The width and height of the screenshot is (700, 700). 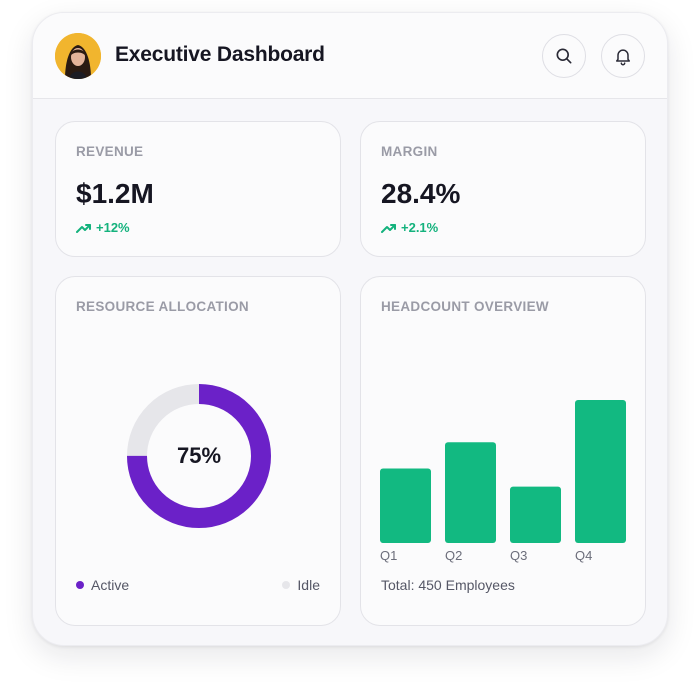 I want to click on donut-chart-svg, so click(x=199, y=456).